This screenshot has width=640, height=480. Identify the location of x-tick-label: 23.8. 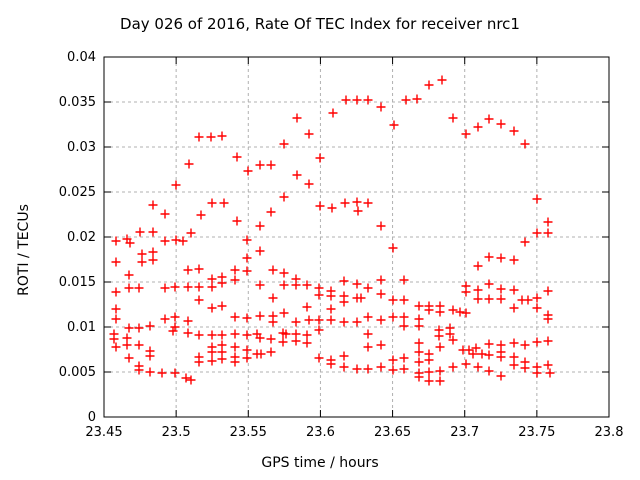
(609, 432).